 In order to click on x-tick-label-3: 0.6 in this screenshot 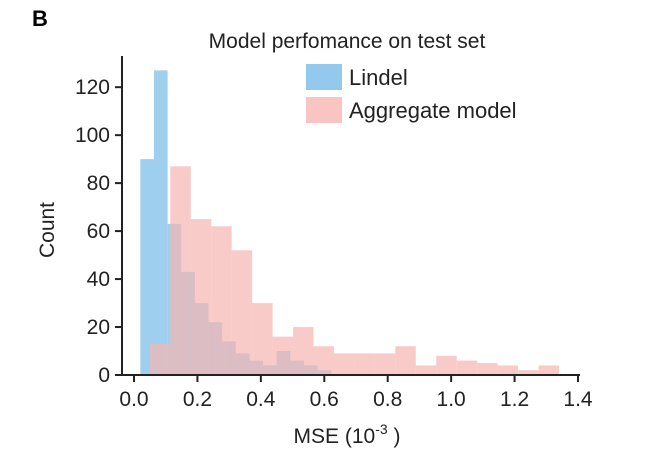, I will do `click(324, 399)`.